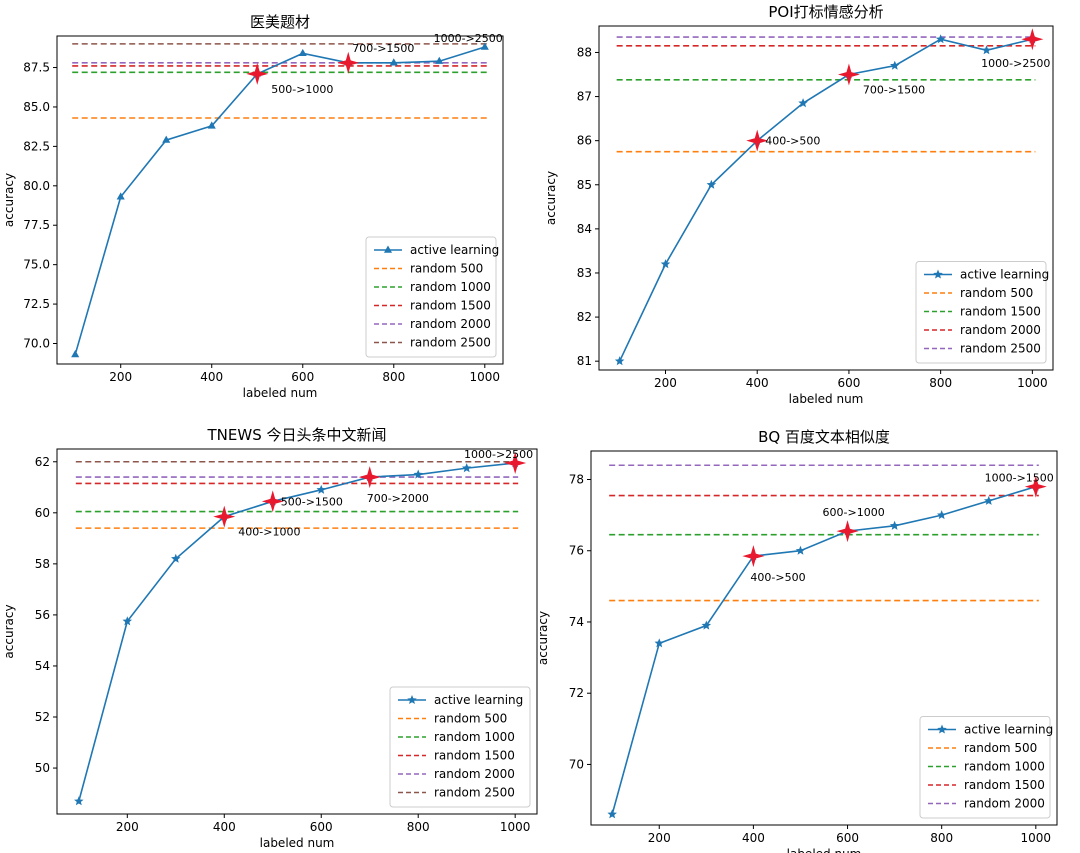 This screenshot has height=853, width=1080. What do you see at coordinates (297, 435) in the screenshot?
I see `chart-title: TNEWS 今日头条中文新闻` at bounding box center [297, 435].